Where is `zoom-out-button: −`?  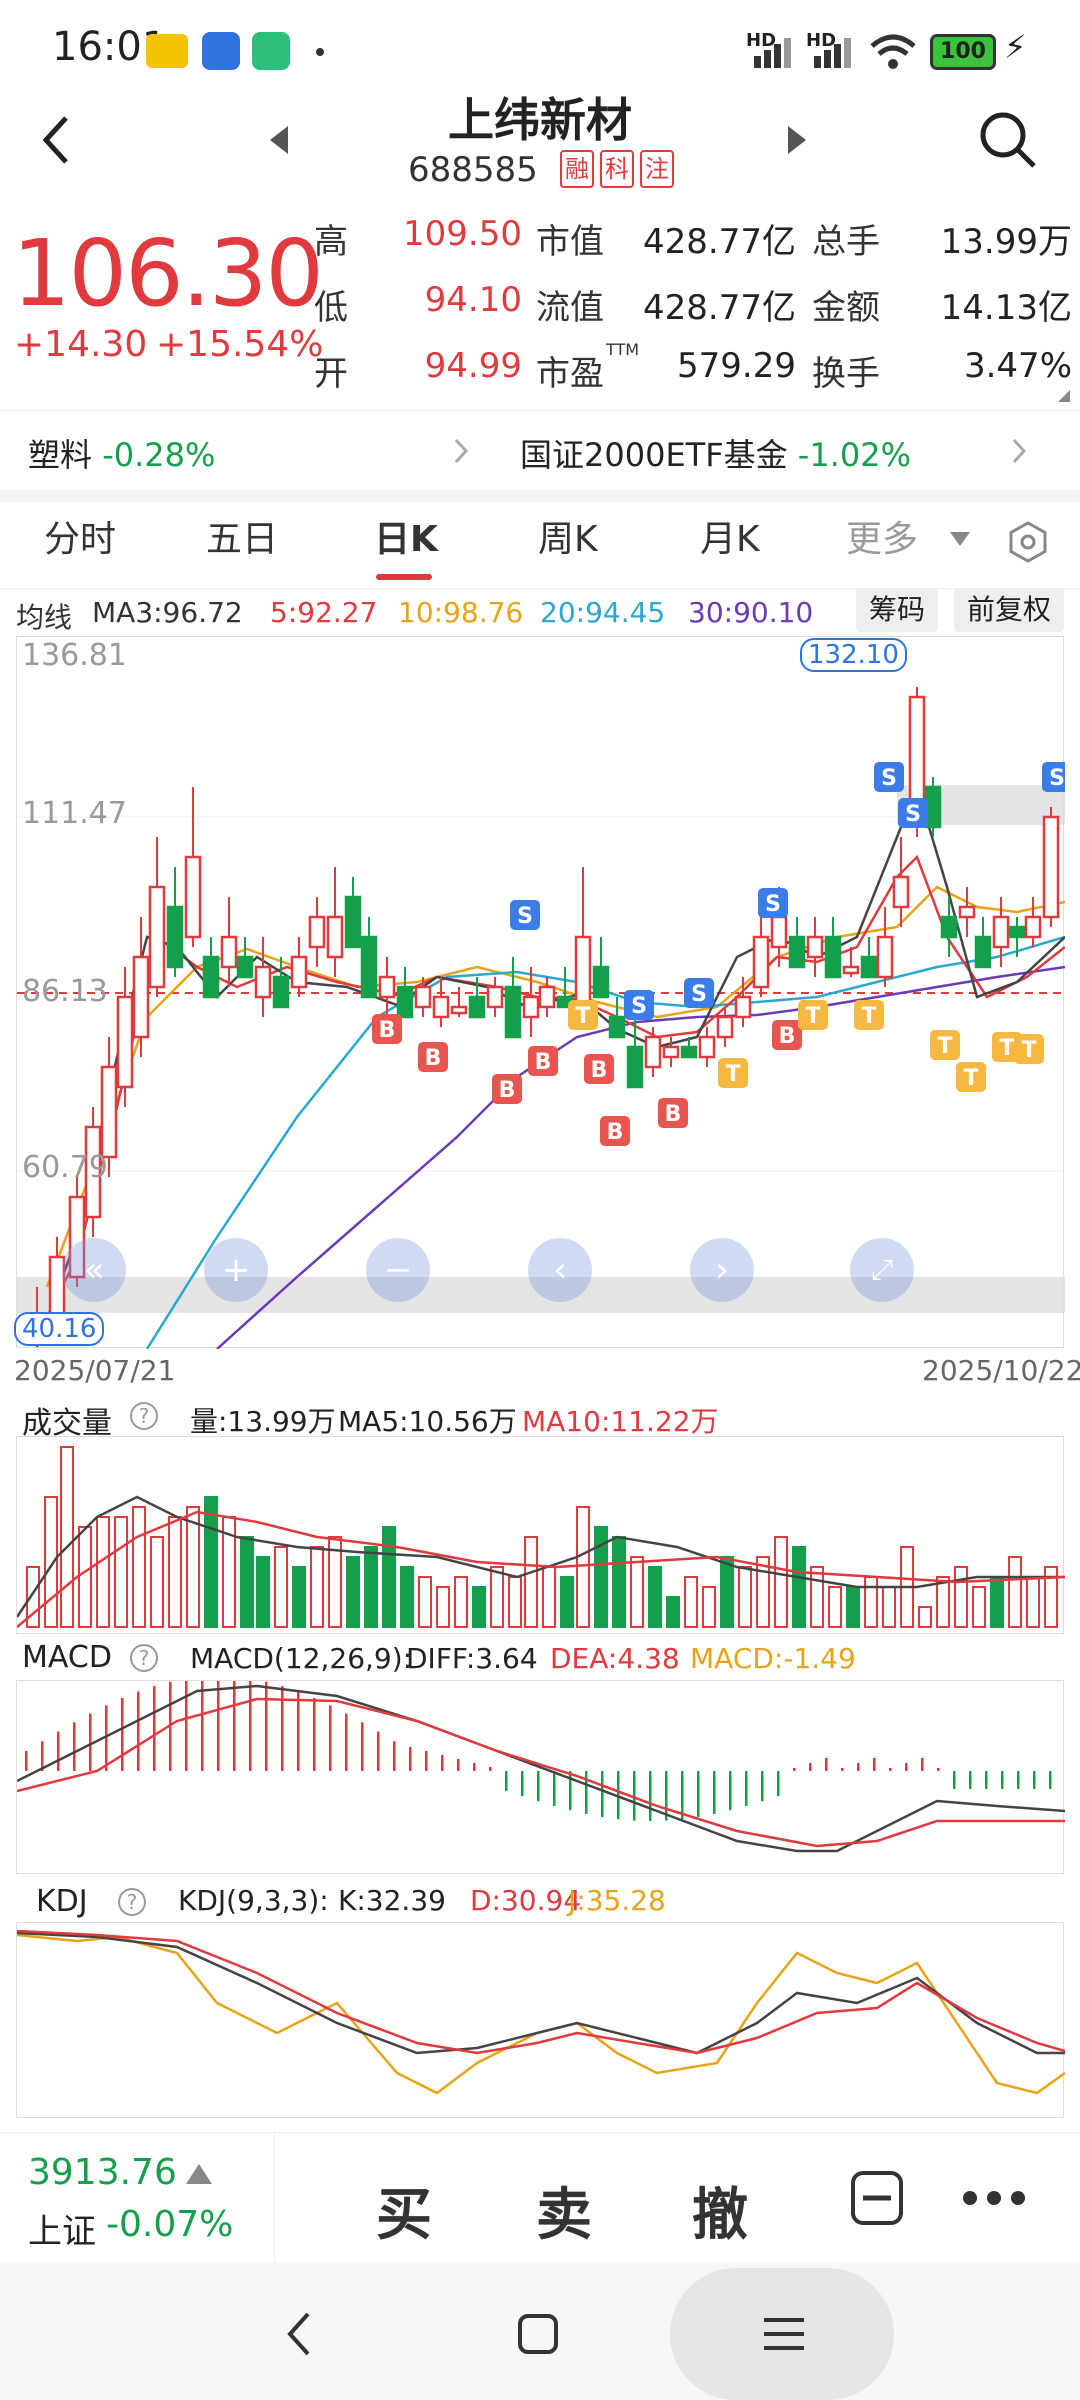 zoom-out-button: − is located at coordinates (398, 1270).